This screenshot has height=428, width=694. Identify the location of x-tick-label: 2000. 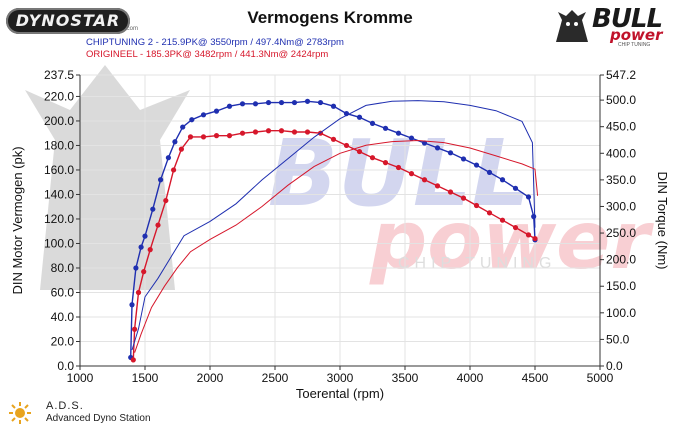
(210, 378).